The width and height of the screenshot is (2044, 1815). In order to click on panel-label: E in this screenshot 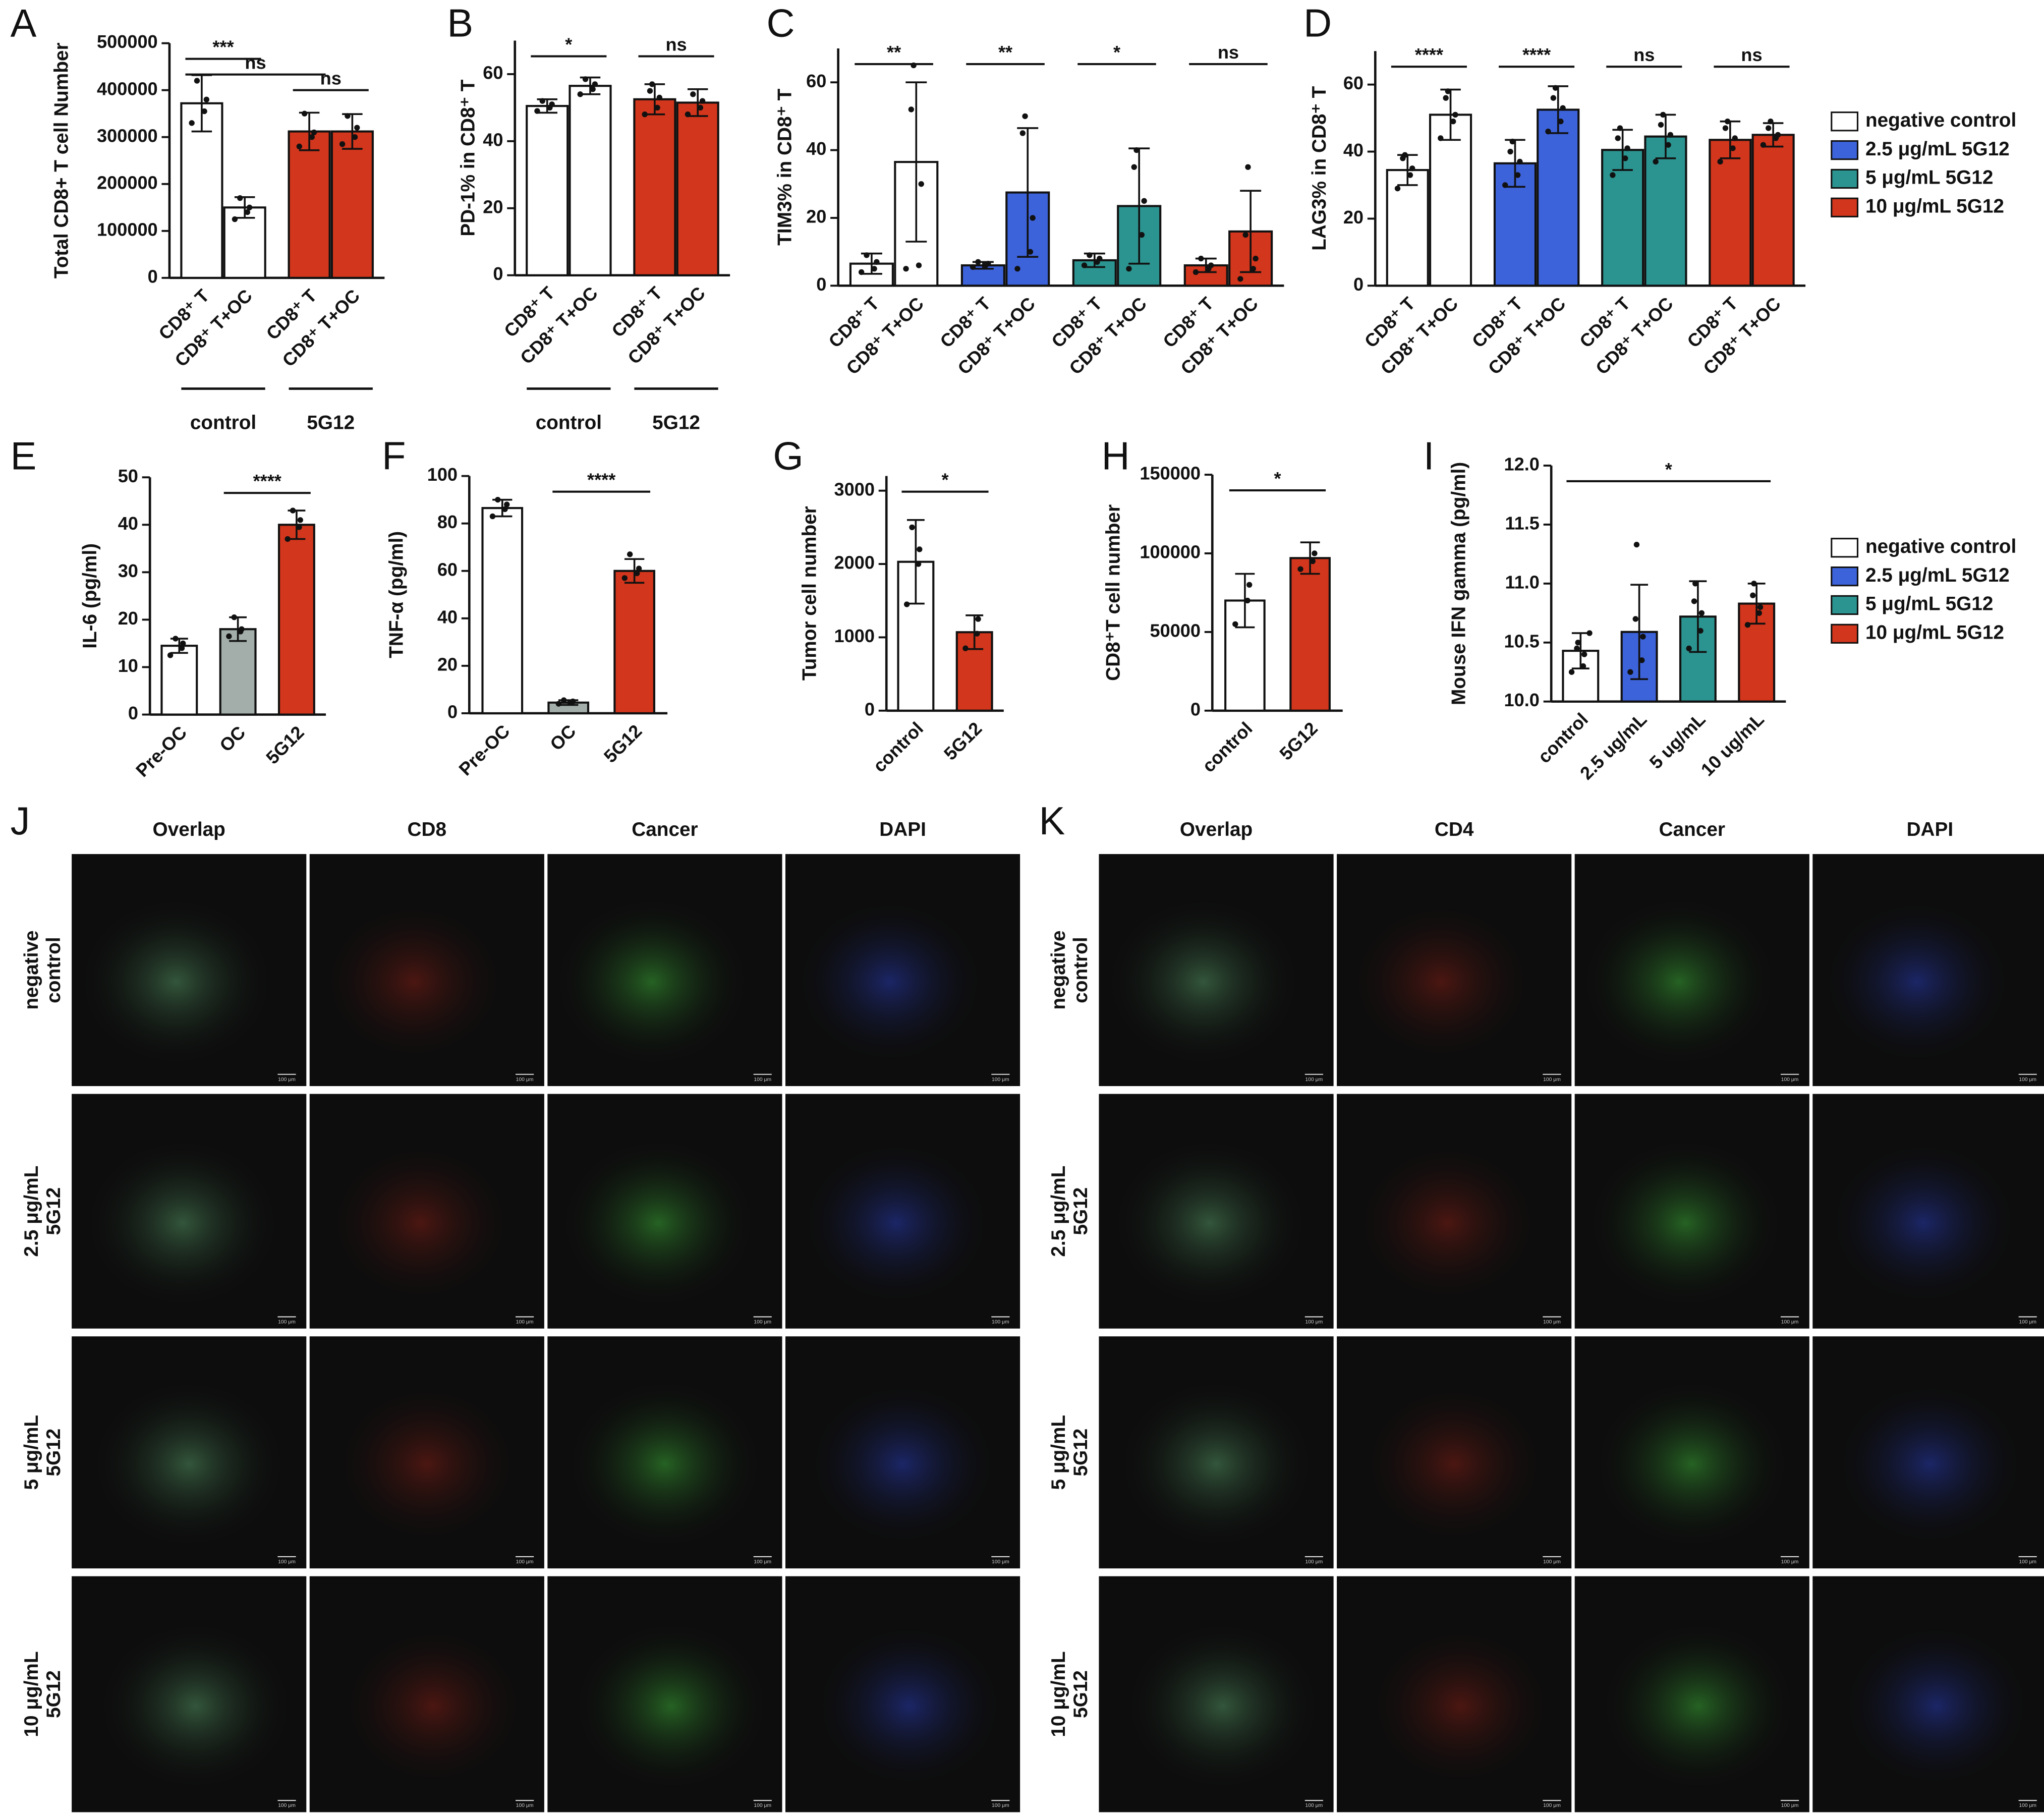, I will do `click(24, 456)`.